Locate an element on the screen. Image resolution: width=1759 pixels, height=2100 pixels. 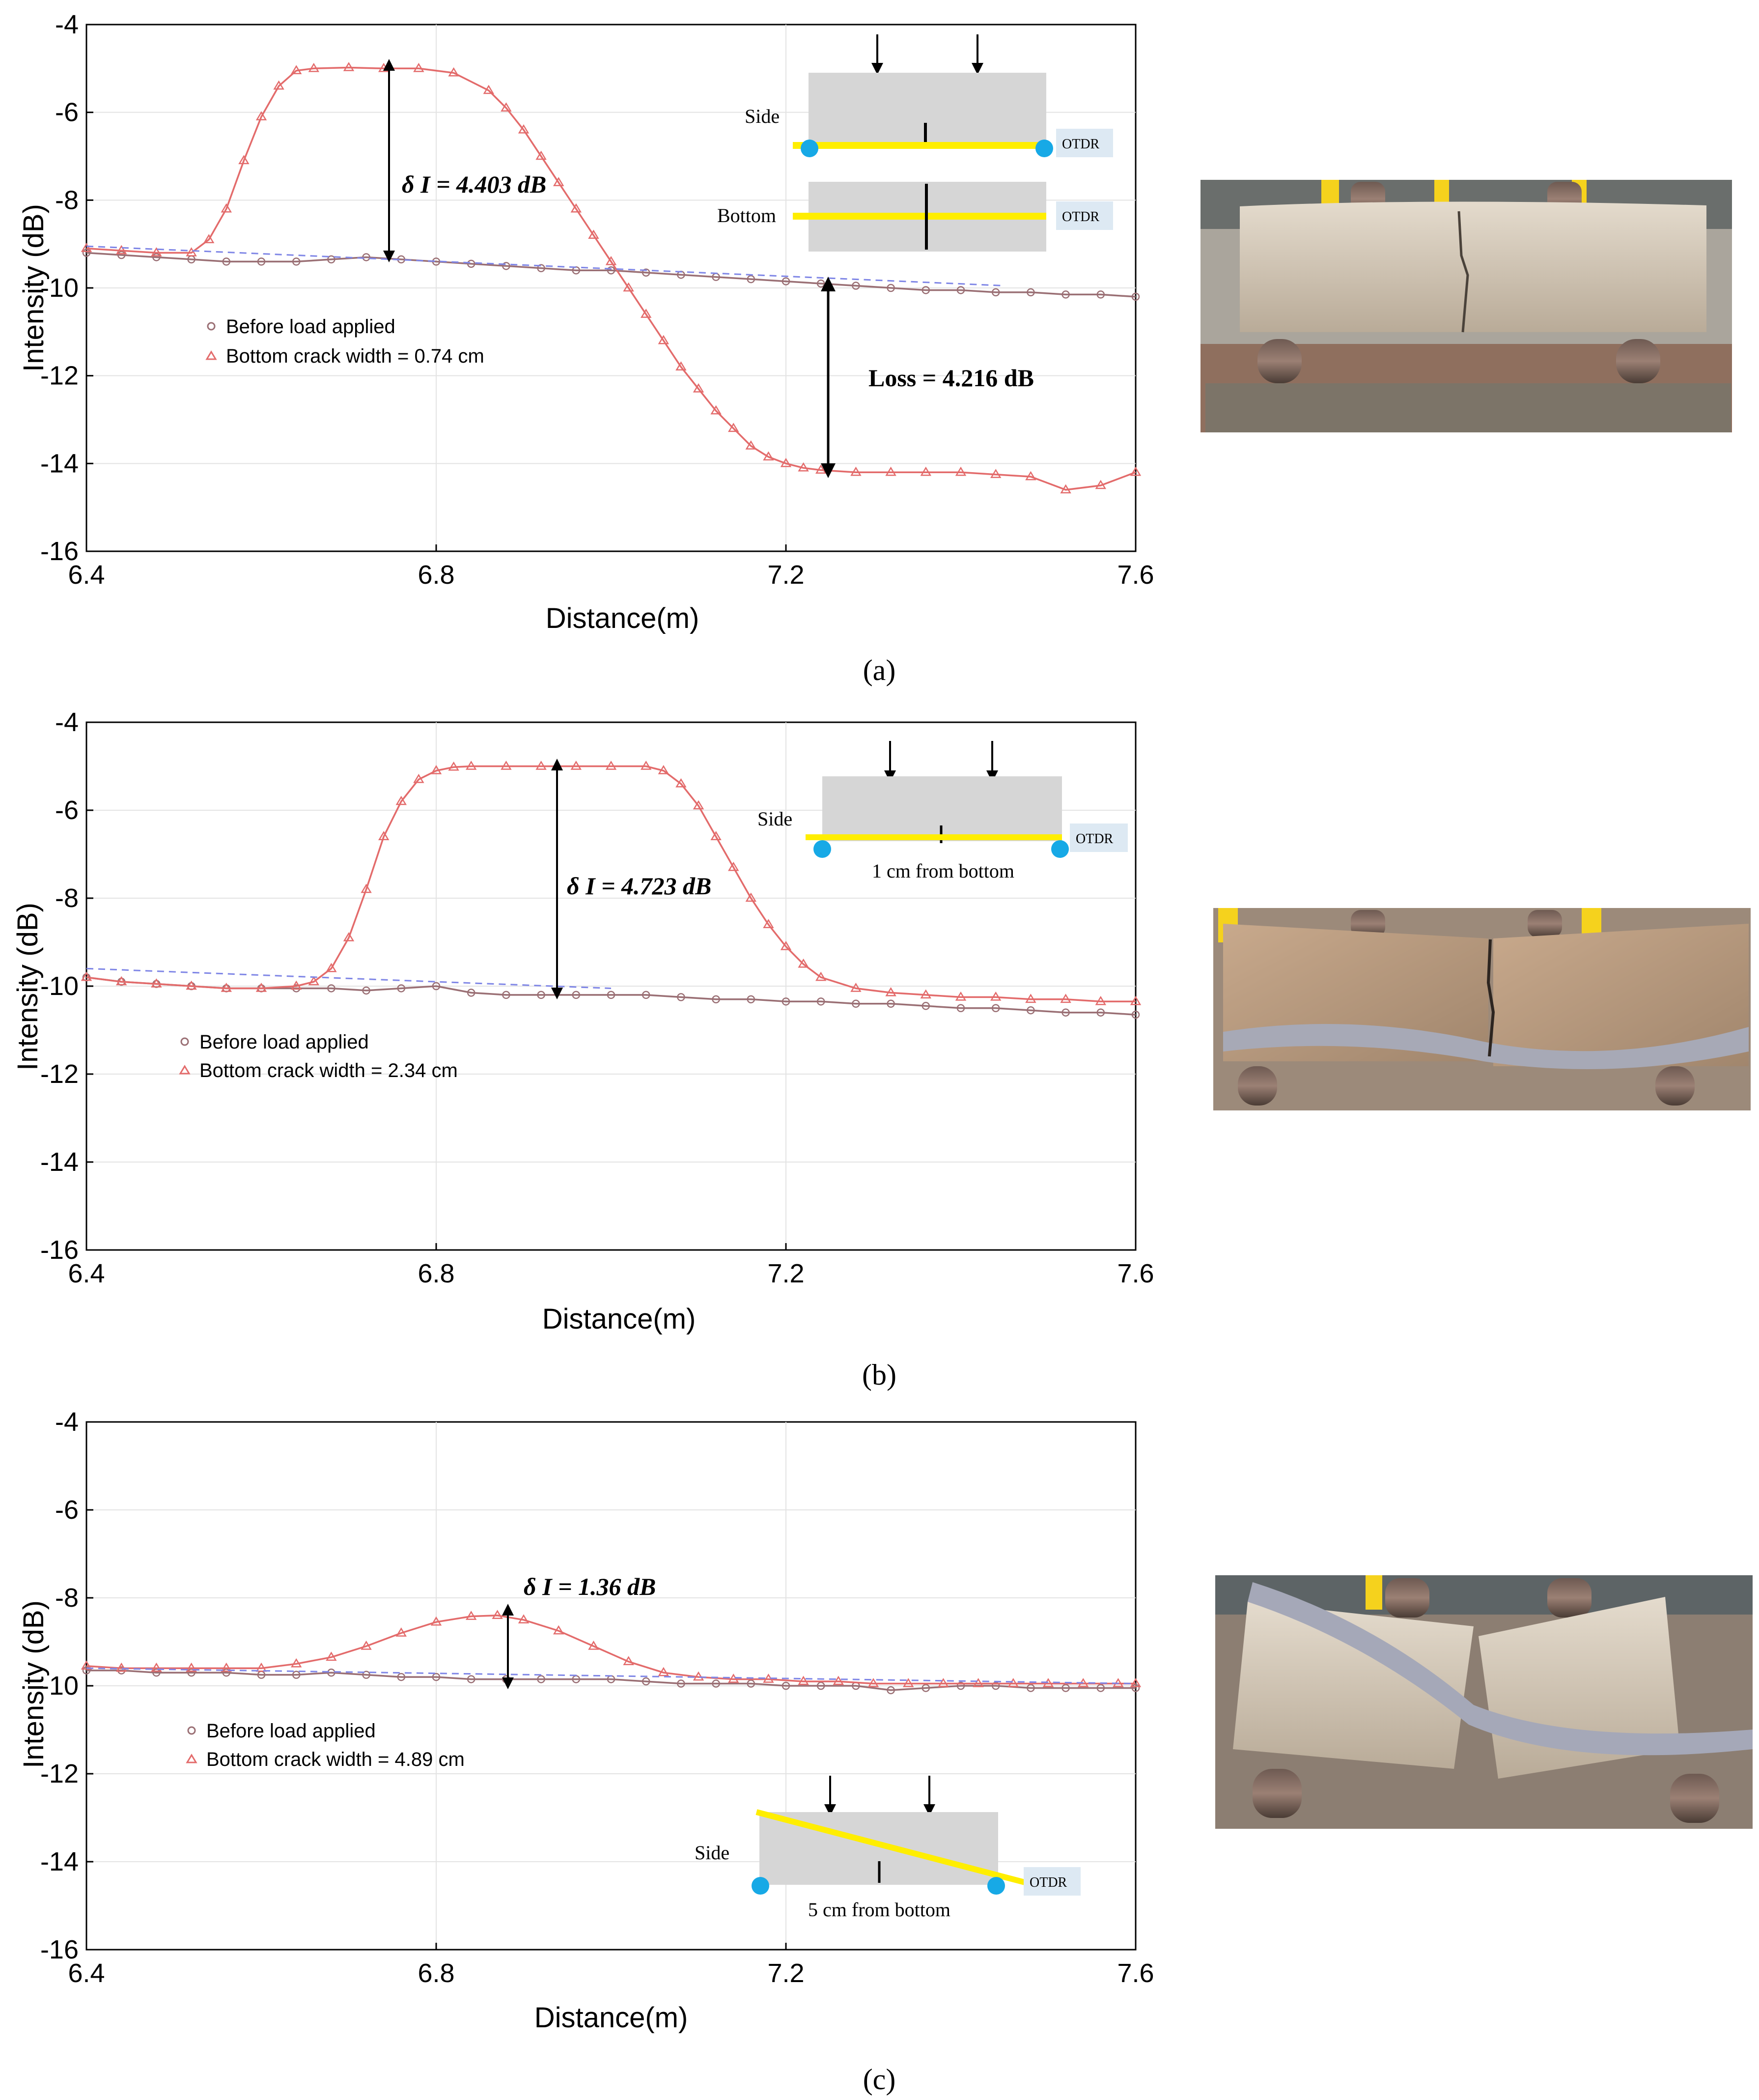
x-axis-label: Distance(m) is located at coordinates (622, 618).